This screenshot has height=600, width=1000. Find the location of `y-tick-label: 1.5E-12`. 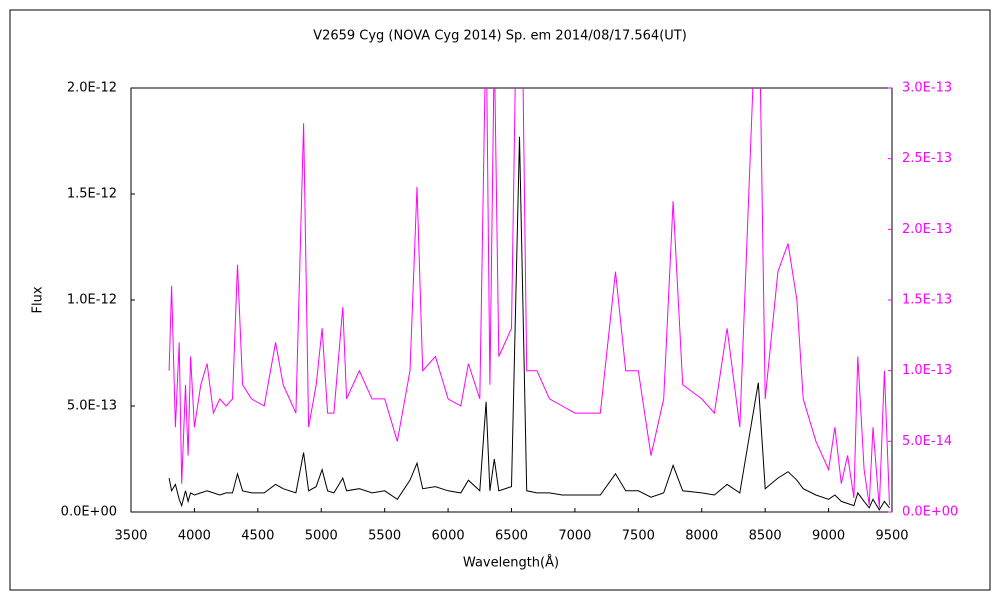

y-tick-label: 1.5E-12 is located at coordinates (92, 194).